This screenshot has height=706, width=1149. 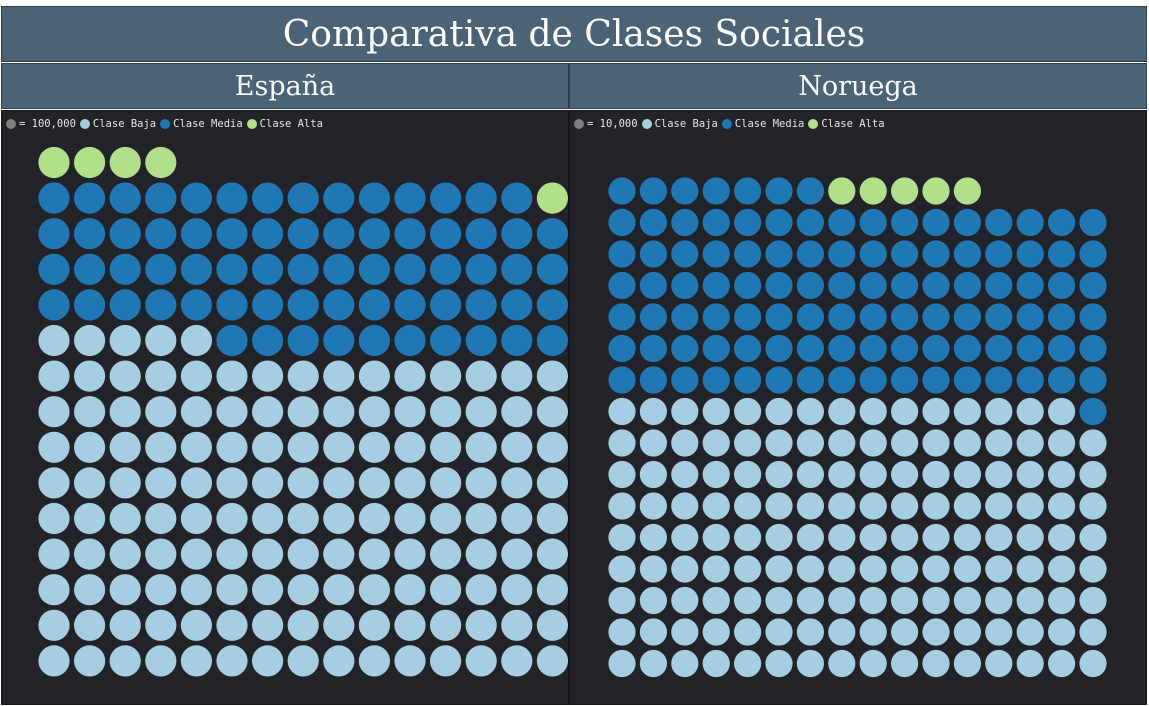 I want to click on legend-item-alta: Clase Alta, so click(x=846, y=124).